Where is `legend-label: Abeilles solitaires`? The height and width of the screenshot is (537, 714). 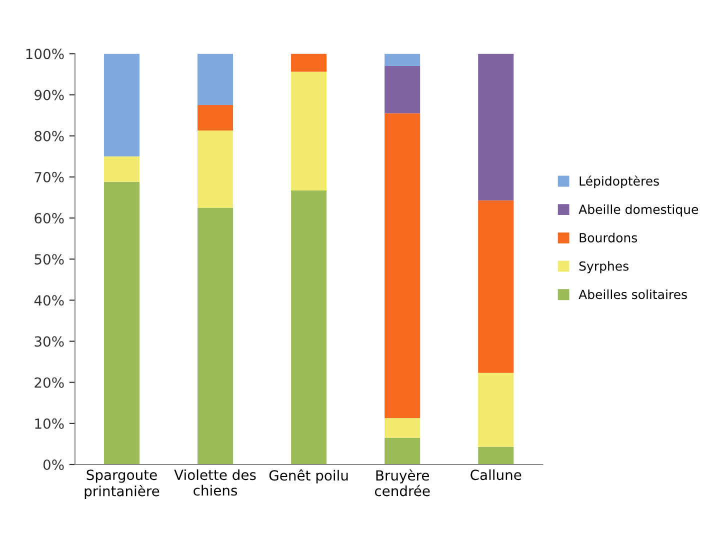 legend-label: Abeilles solitaires is located at coordinates (632, 294).